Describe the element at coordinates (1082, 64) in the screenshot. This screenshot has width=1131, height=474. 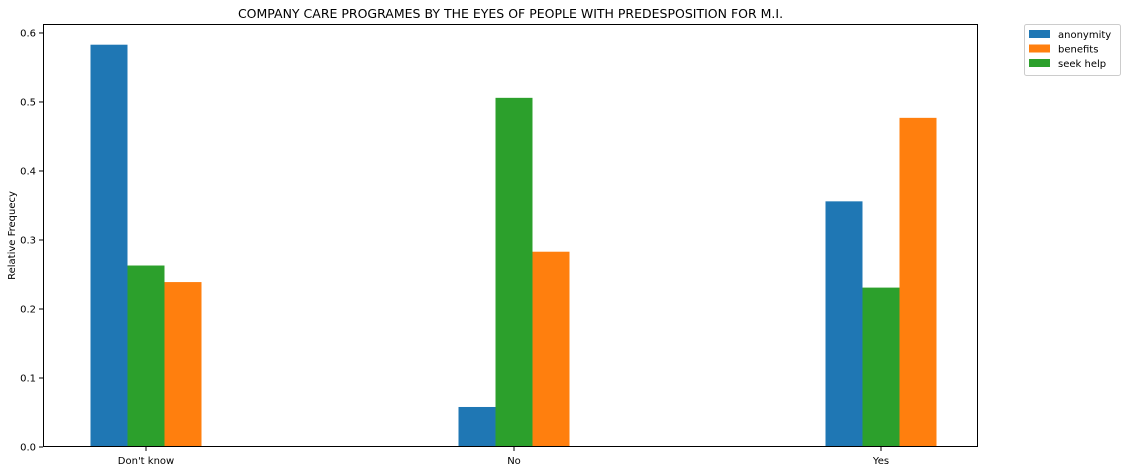
I see `legend-label-seek-help: seek help` at that location.